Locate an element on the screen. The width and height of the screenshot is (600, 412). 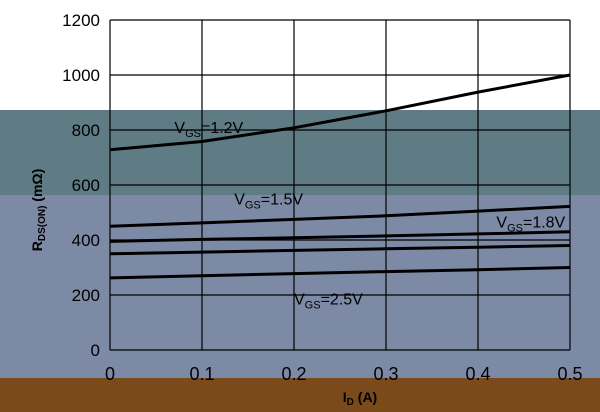
band-bottom is located at coordinates (300, 395).